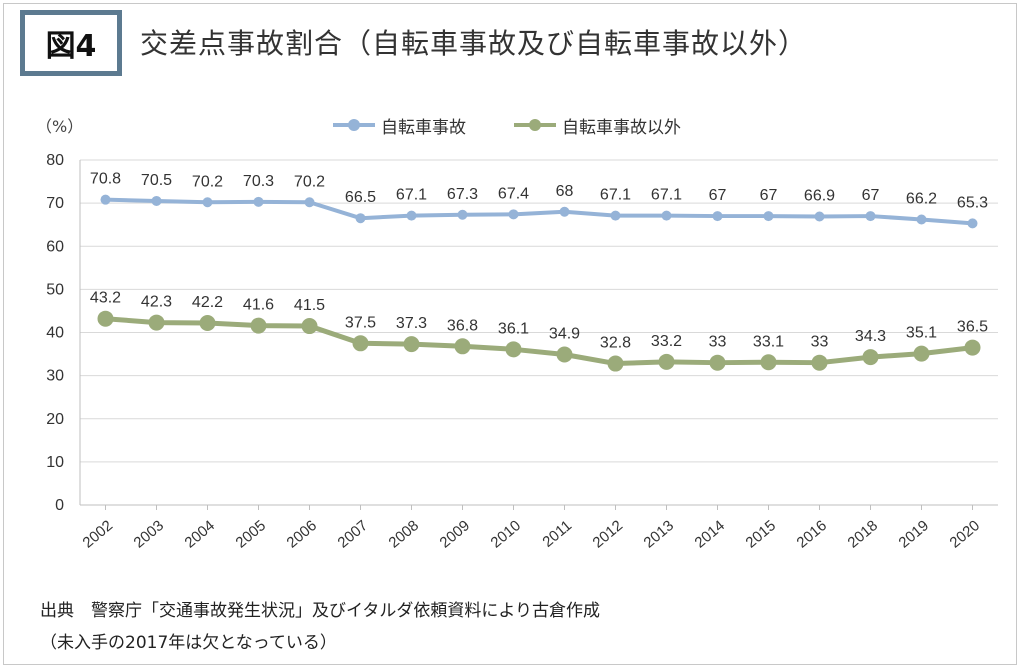 This screenshot has width=1024, height=670. Describe the element at coordinates (972, 327) in the screenshot. I see `data-label: 36.5` at that location.